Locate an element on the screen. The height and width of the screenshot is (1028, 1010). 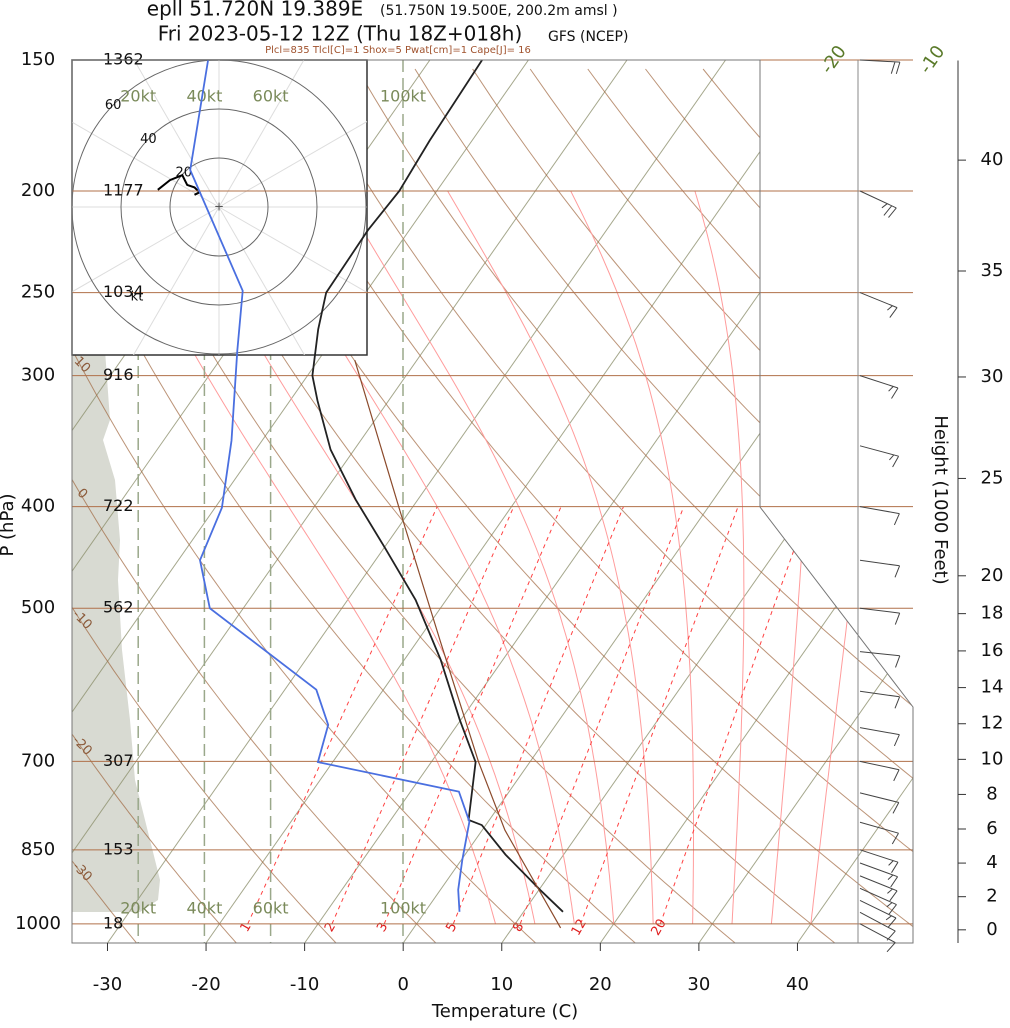
level-height-label: 562 is located at coordinates (118, 607).